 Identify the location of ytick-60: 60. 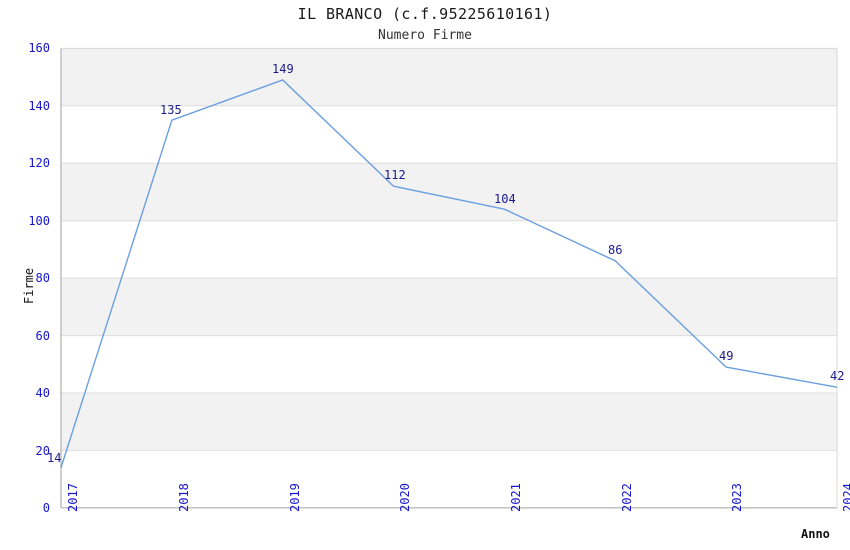
(42, 336).